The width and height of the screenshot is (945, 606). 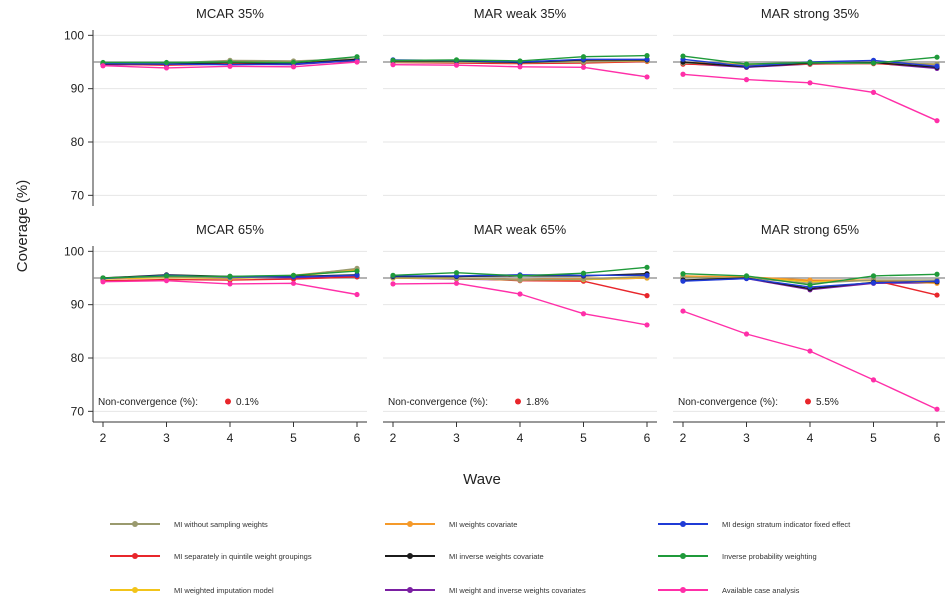 What do you see at coordinates (809, 101) in the screenshot?
I see `panel-3: MAR strong 35%` at bounding box center [809, 101].